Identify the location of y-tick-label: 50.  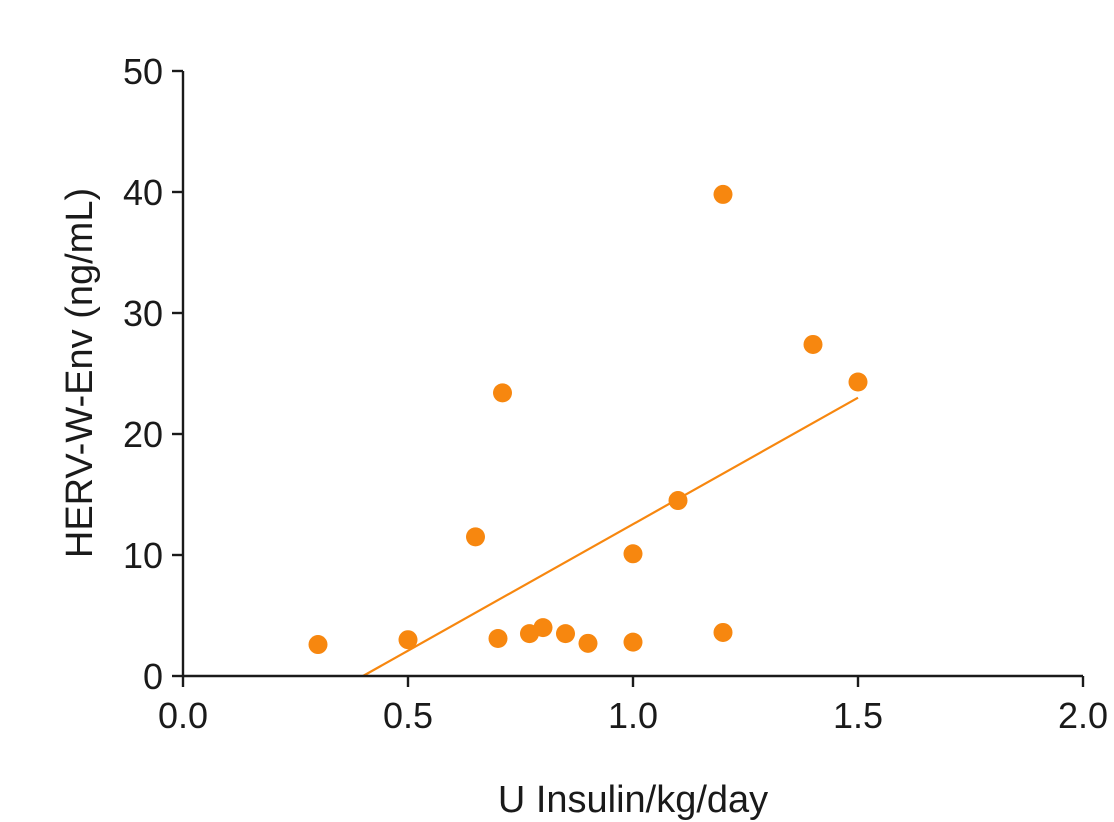
(143, 71).